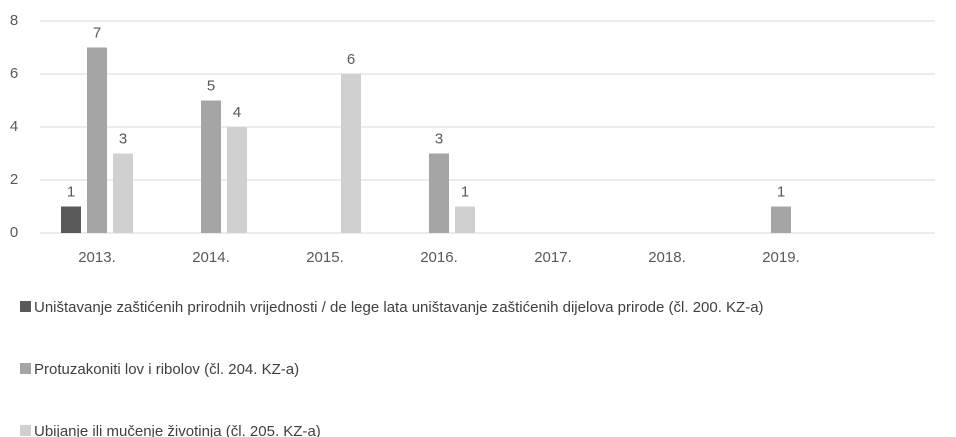 The width and height of the screenshot is (956, 437). I want to click on data-label: 6, so click(351, 59).